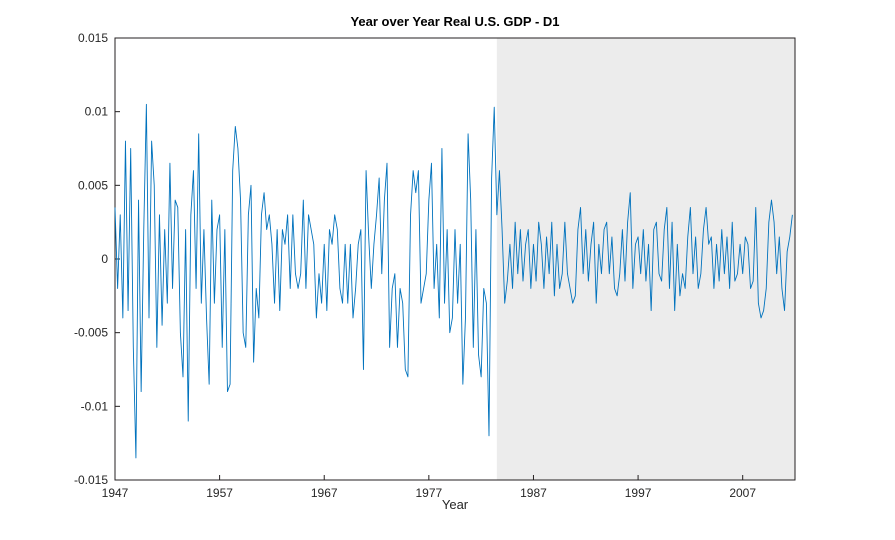  Describe the element at coordinates (93, 38) in the screenshot. I see `y-tick-label: 0.015` at that location.